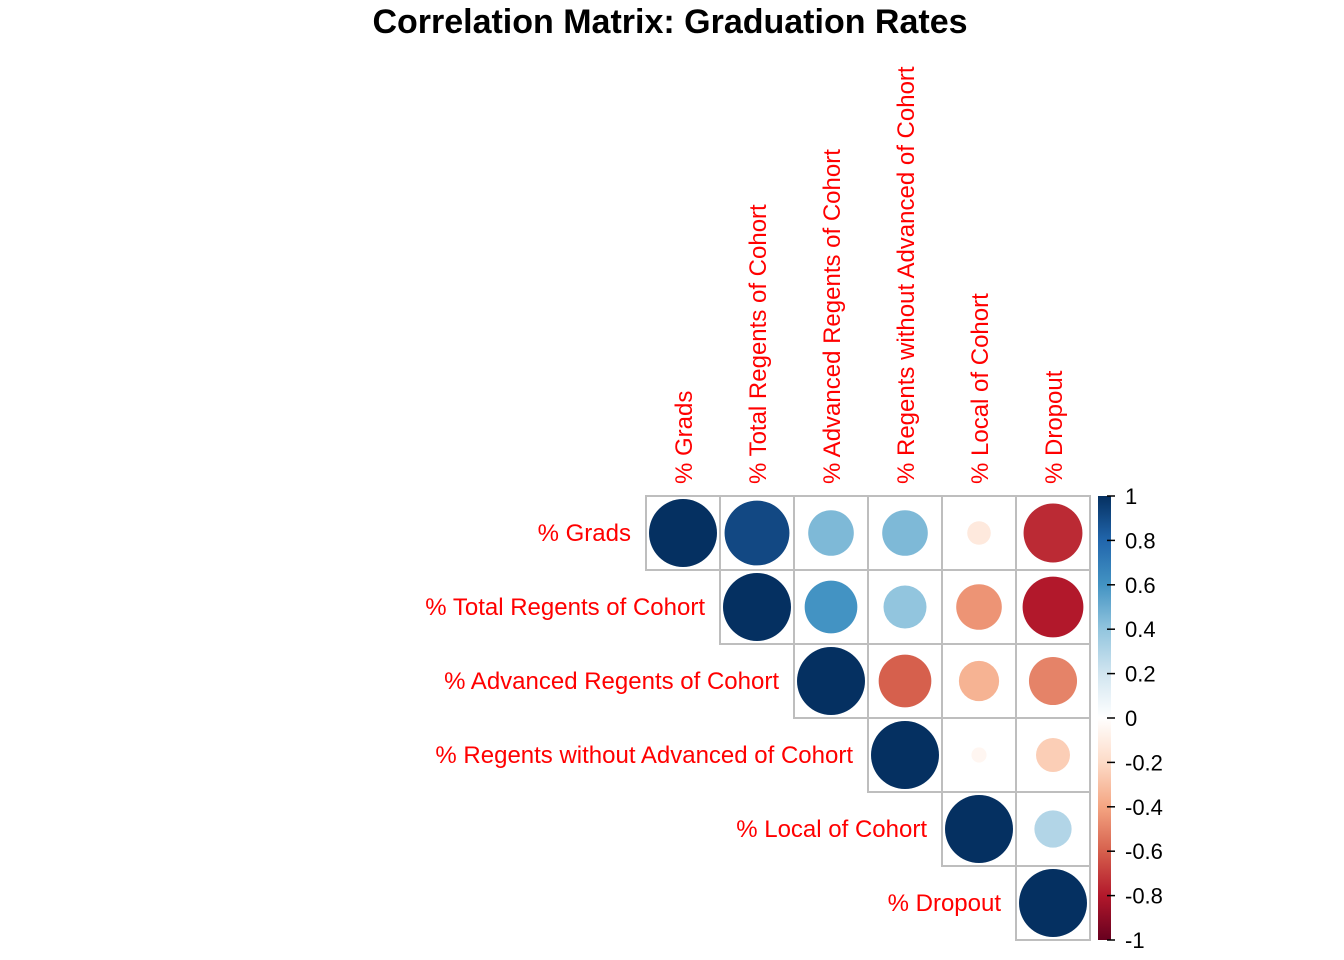  I want to click on colorbar-tick-label-2: 0.6, so click(1140, 585).